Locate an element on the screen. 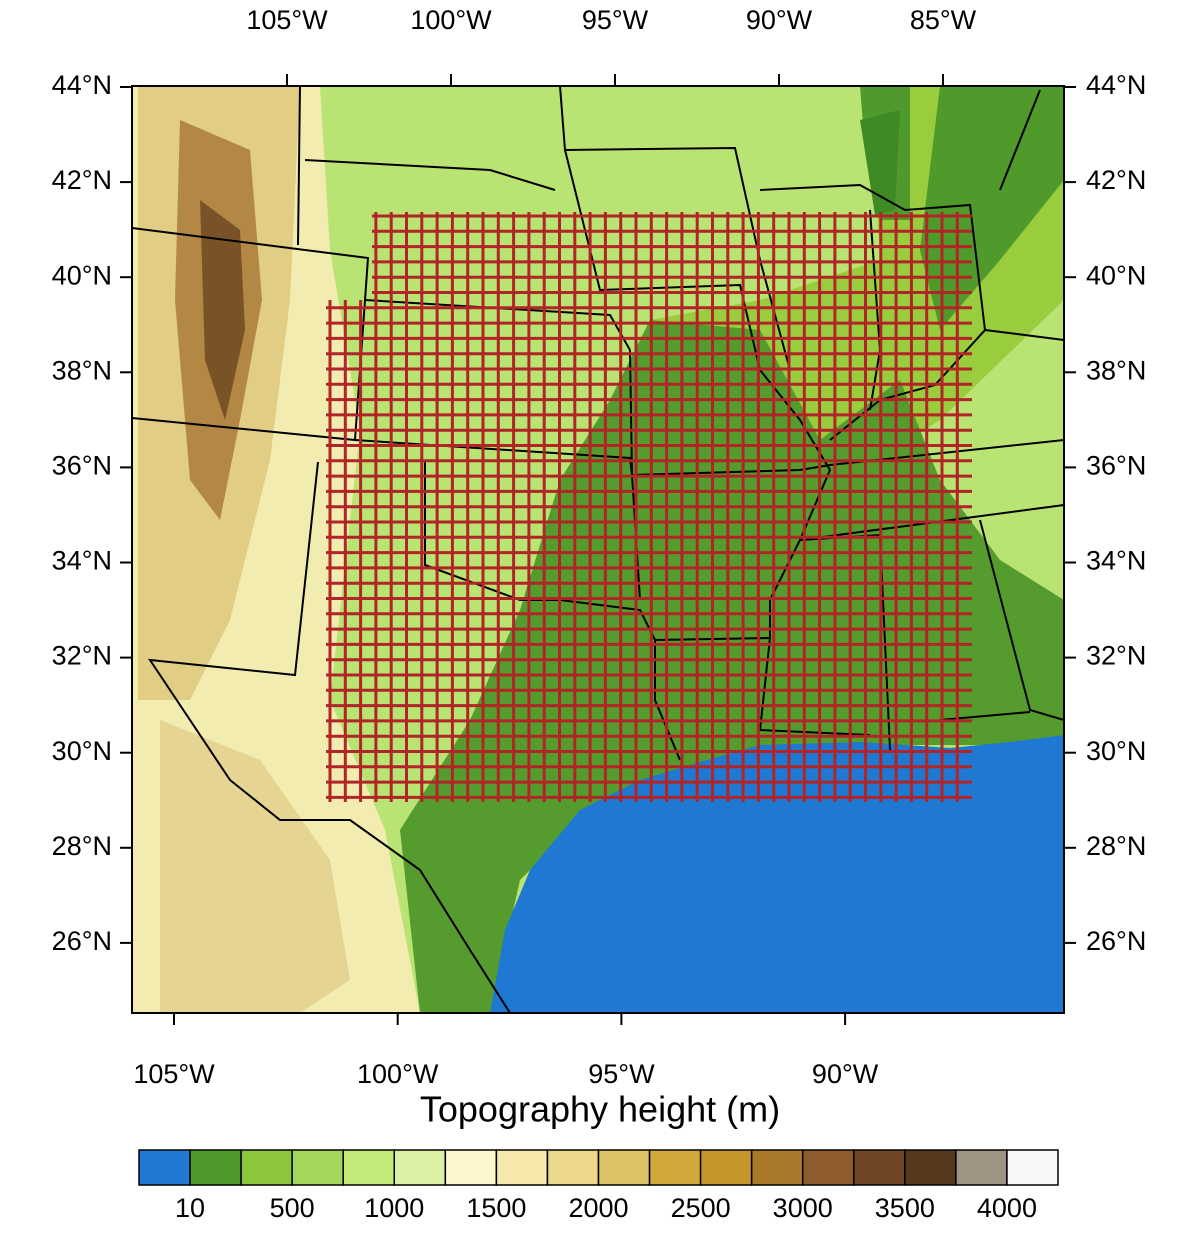 The image size is (1200, 1238). colorbar: 10 500 1000 1500 2000 2500 3000 3500 4000 is located at coordinates (598, 1186).